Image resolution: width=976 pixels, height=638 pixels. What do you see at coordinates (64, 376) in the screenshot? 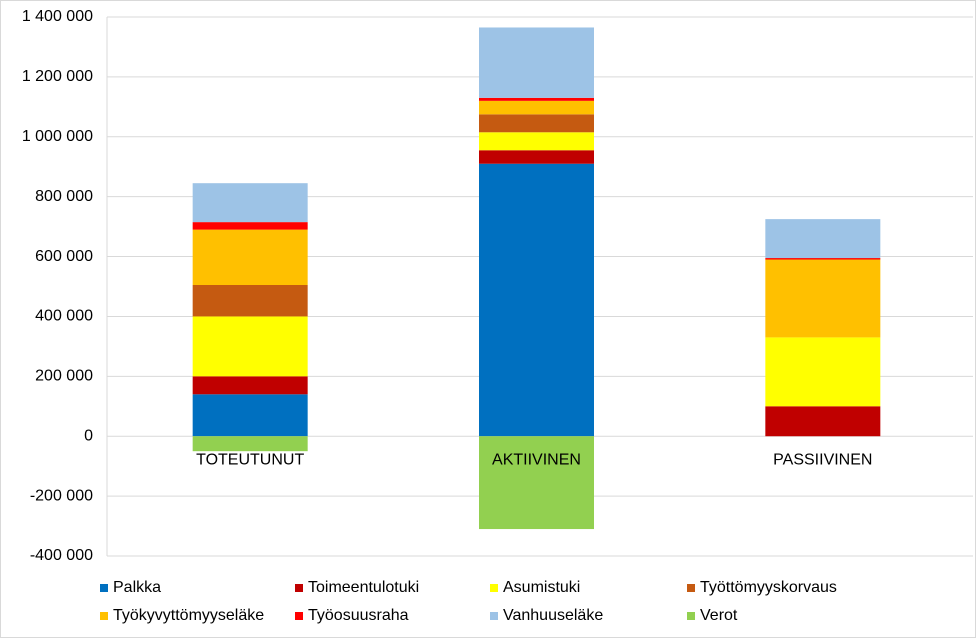
I see `y-tick-label: 200 000` at bounding box center [64, 376].